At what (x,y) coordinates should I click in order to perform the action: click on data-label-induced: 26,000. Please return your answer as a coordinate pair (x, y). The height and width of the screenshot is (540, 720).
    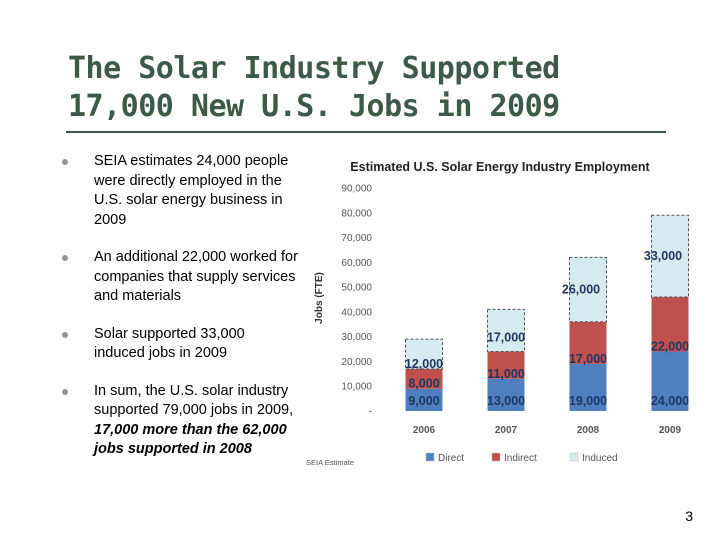
    Looking at the image, I should click on (581, 290).